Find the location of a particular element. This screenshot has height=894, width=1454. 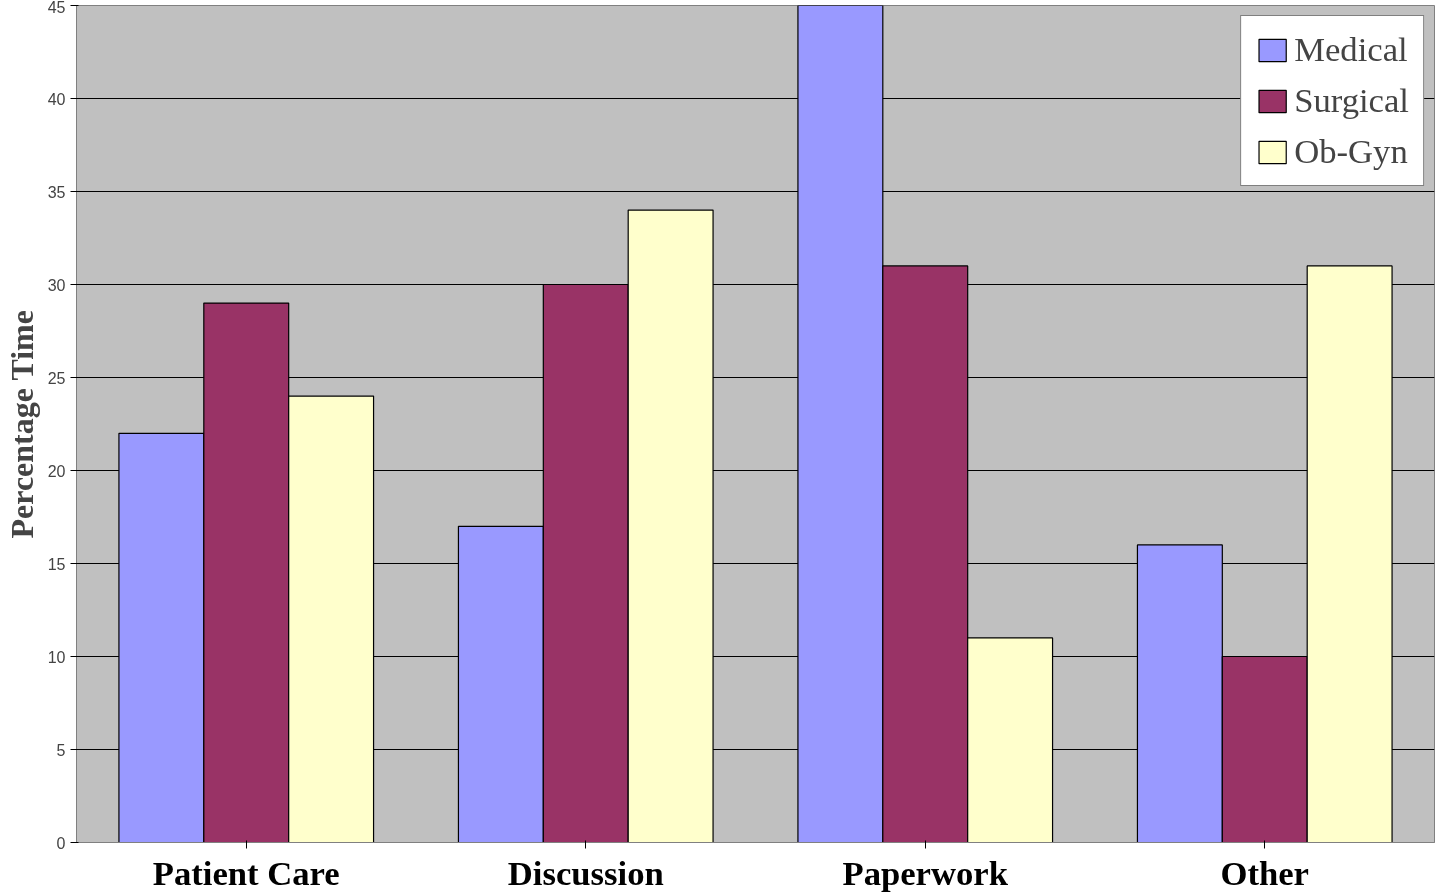

x-tick-label: Discussion is located at coordinates (585, 872).